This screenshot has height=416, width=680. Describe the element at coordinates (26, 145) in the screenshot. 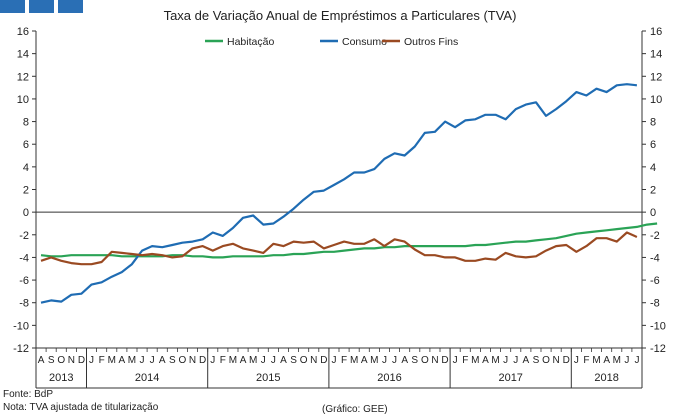

I see `y-tick-label-left: 6` at that location.